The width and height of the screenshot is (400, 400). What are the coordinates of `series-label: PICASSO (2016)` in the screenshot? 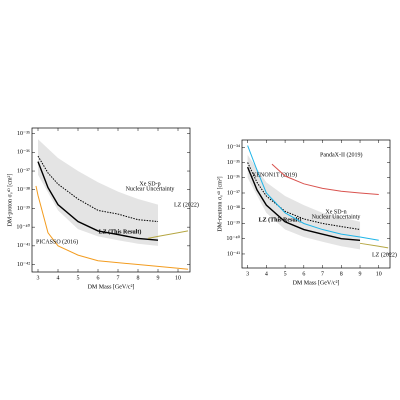 It's located at (57, 241).